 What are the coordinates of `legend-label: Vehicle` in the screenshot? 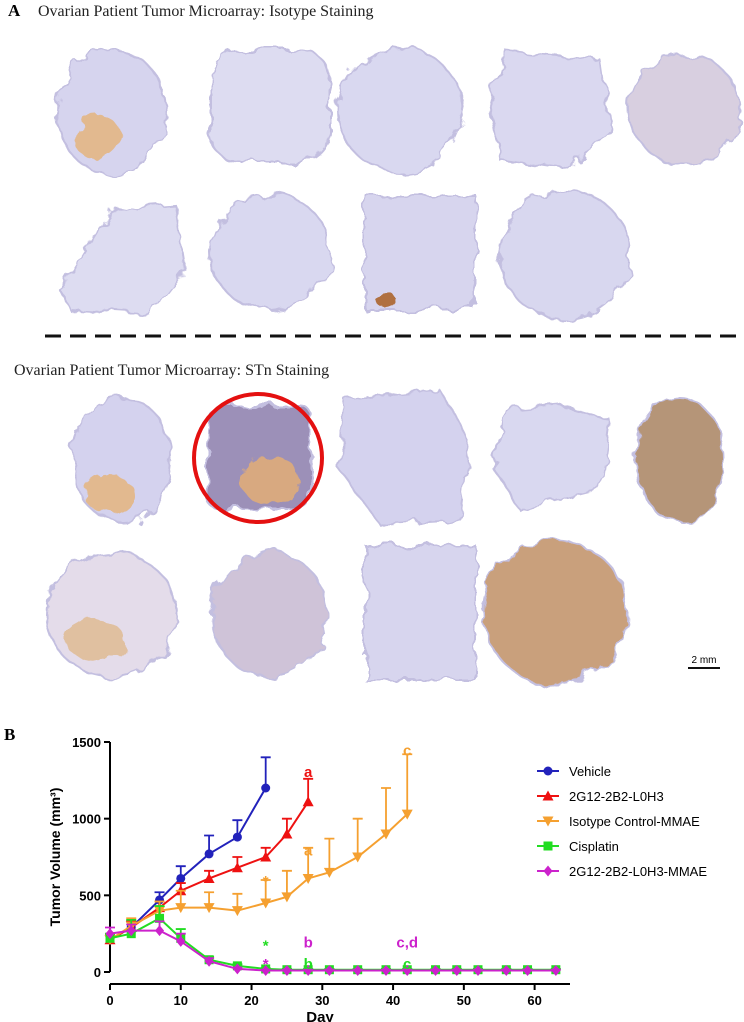 It's located at (590, 771).